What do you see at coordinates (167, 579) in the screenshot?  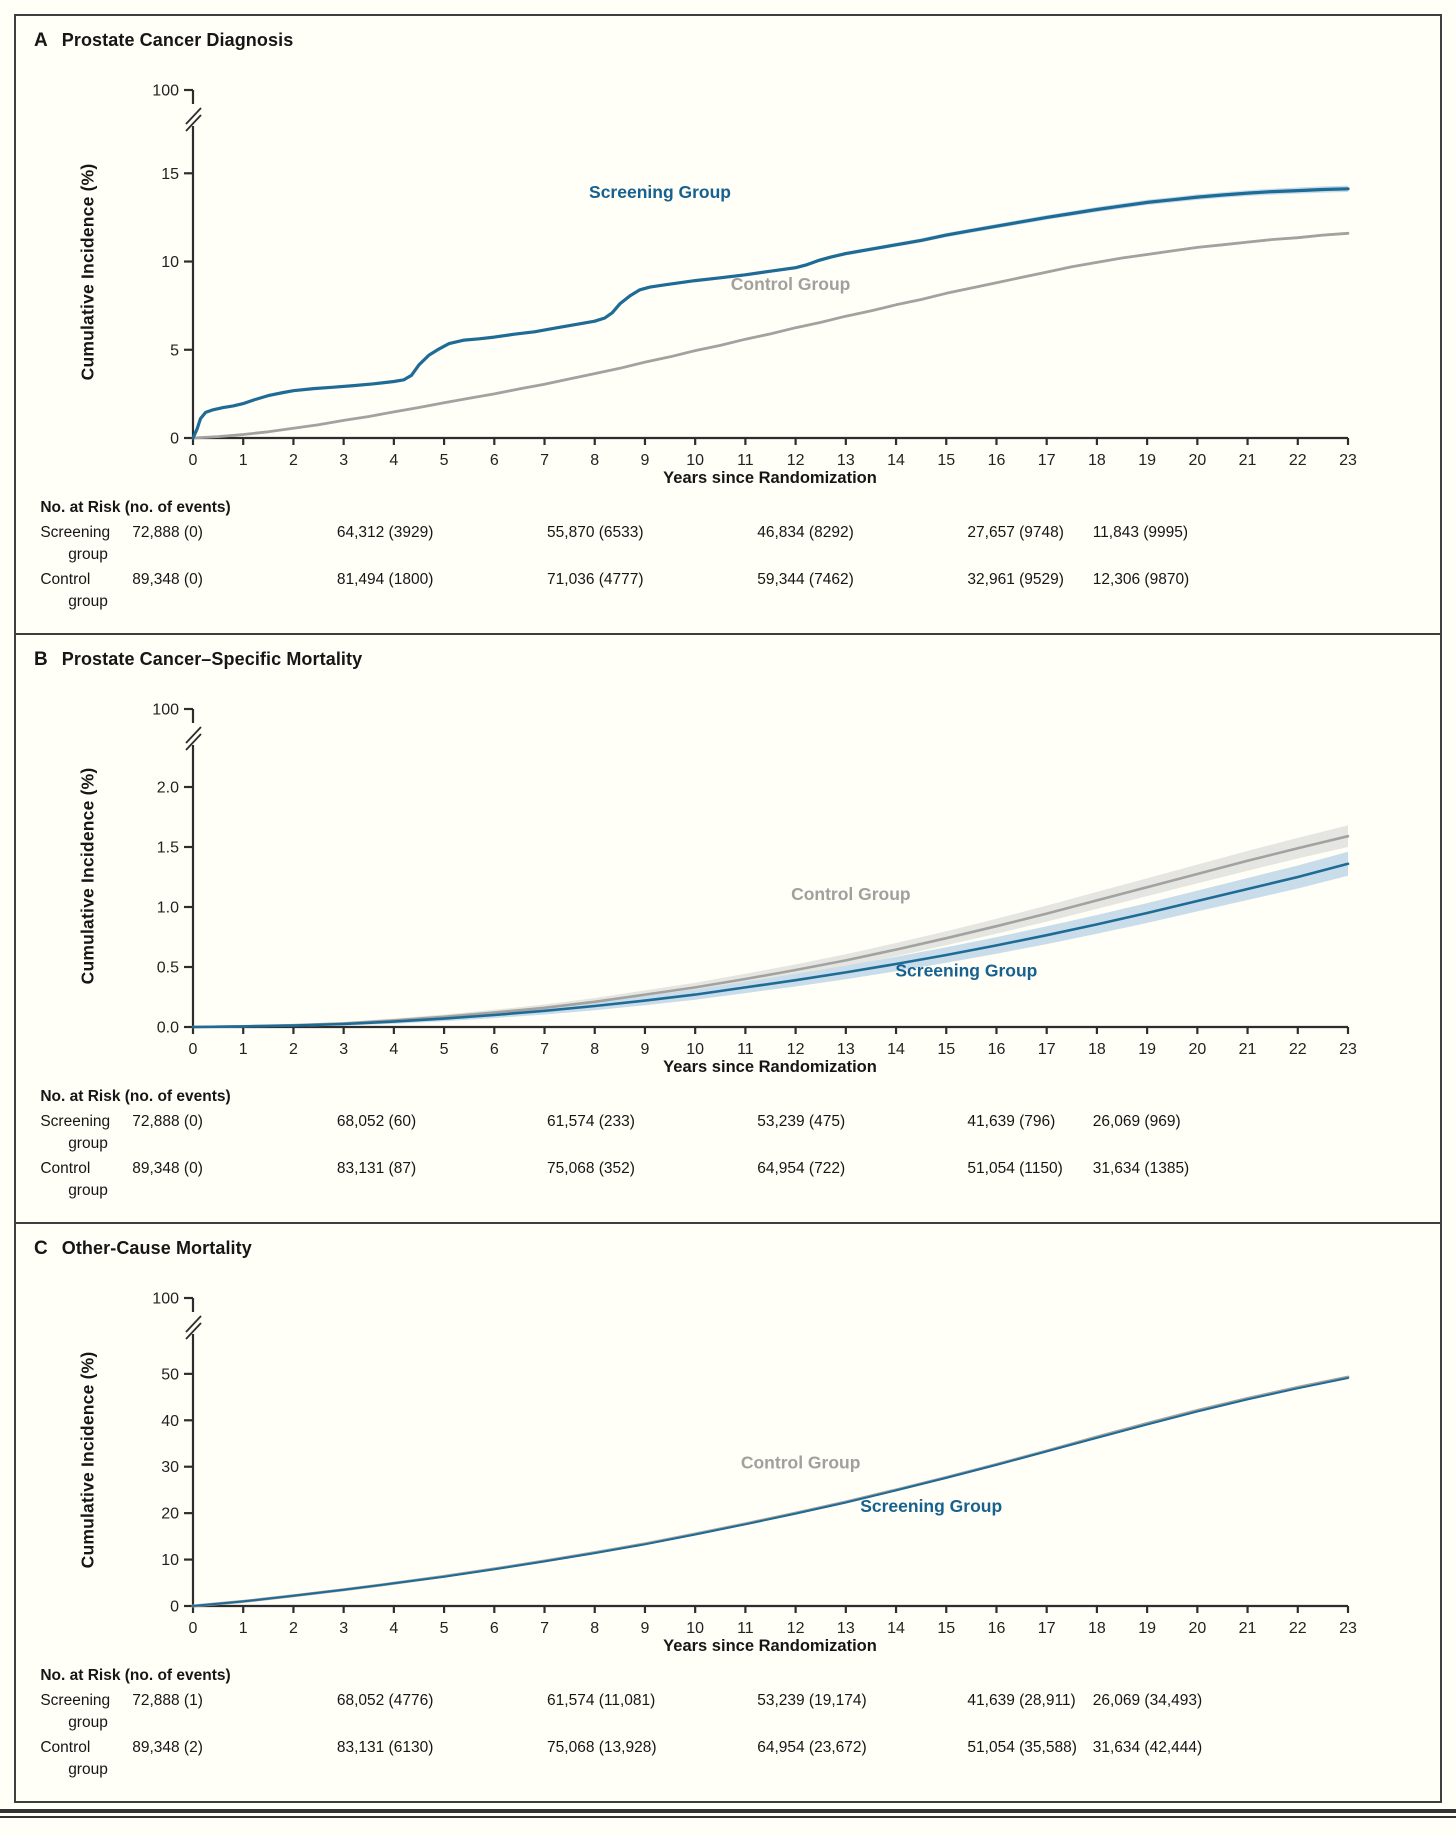 I see `risk-value: 89,348 (0)` at bounding box center [167, 579].